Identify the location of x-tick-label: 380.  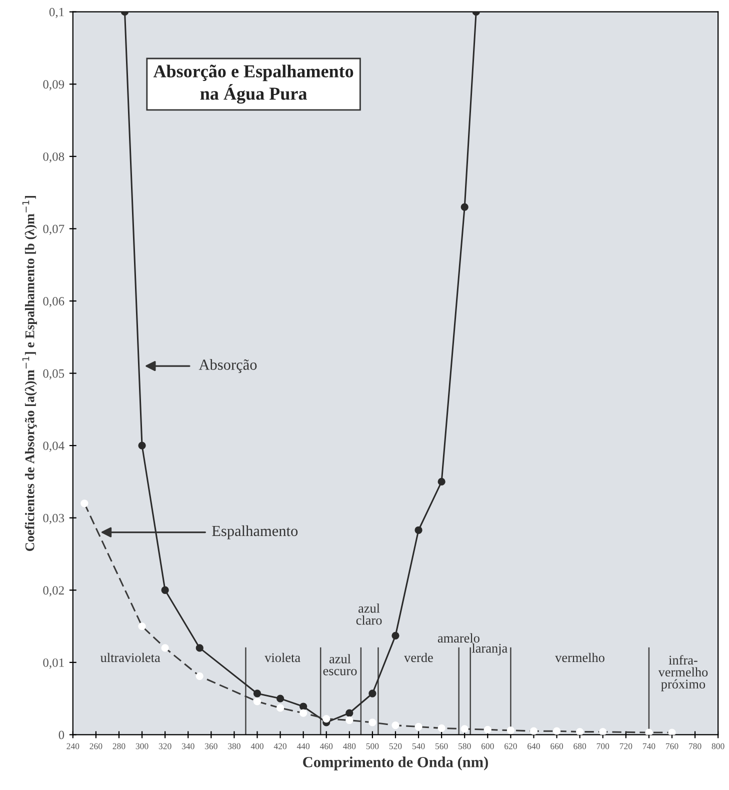
(234, 746).